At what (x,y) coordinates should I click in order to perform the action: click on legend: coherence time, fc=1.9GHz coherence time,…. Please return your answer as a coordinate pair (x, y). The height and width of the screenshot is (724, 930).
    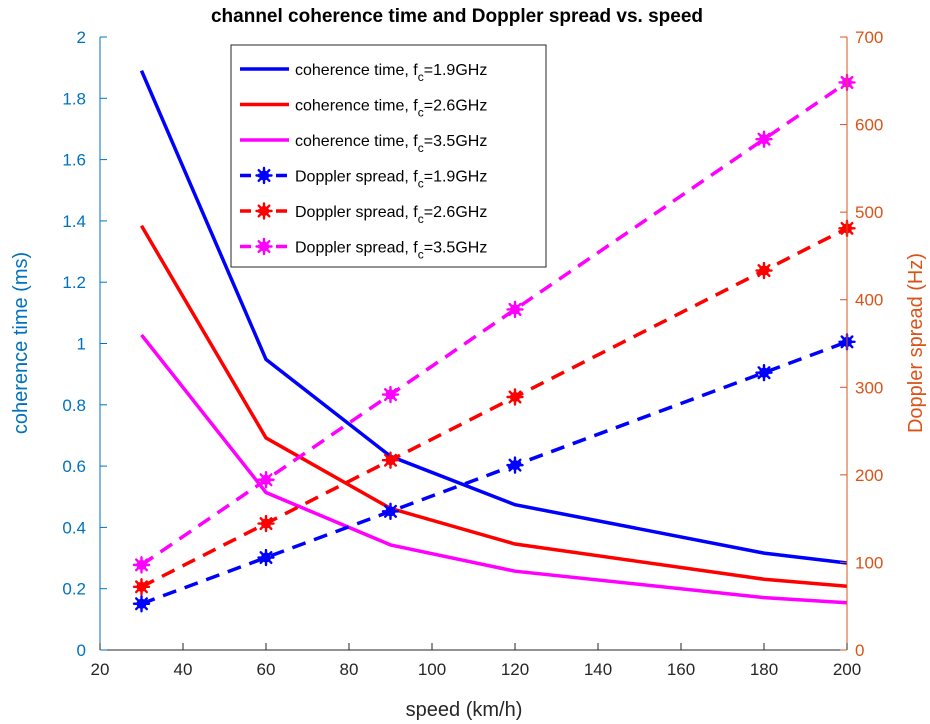
    Looking at the image, I should click on (388, 156).